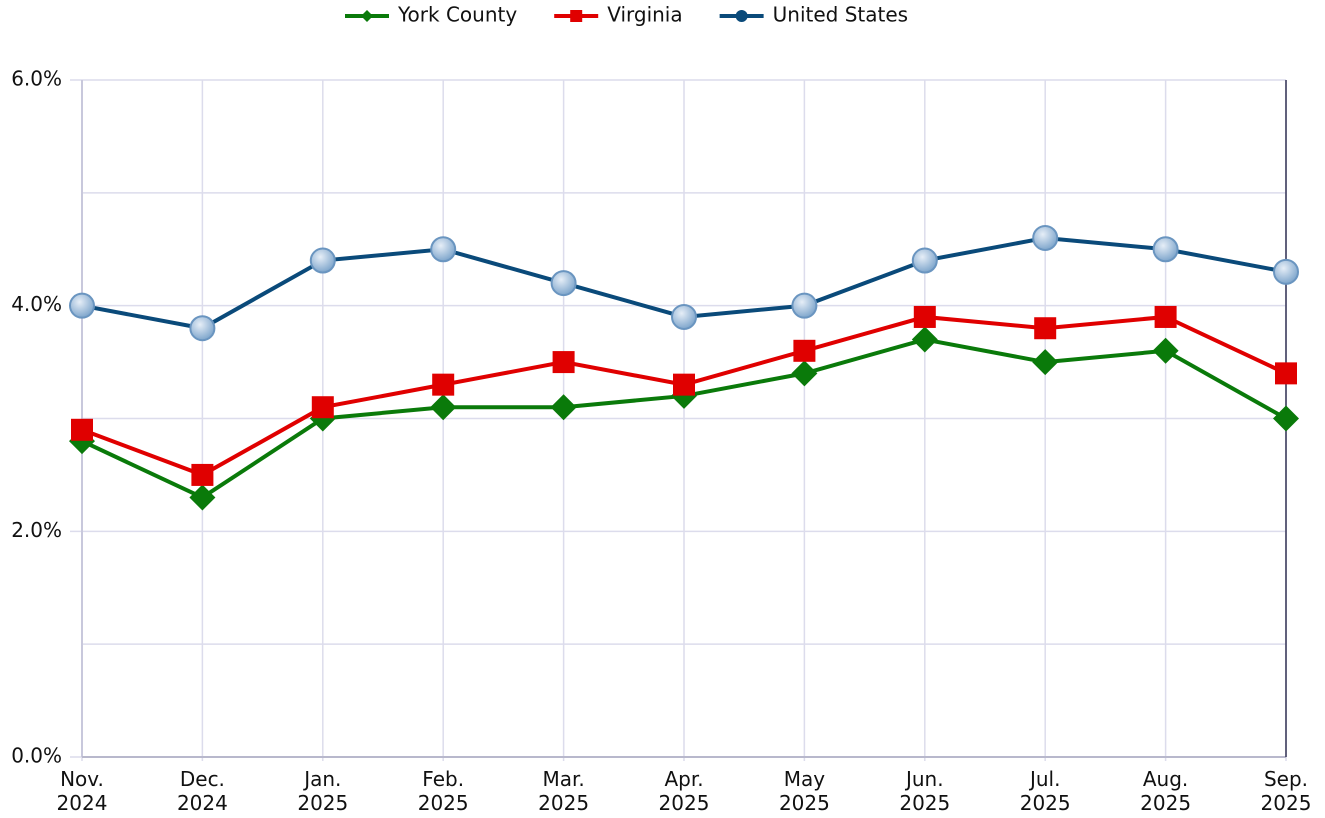 This screenshot has width=1325, height=818. What do you see at coordinates (684, 791) in the screenshot?
I see `x-tick-label: Apr. 2025` at bounding box center [684, 791].